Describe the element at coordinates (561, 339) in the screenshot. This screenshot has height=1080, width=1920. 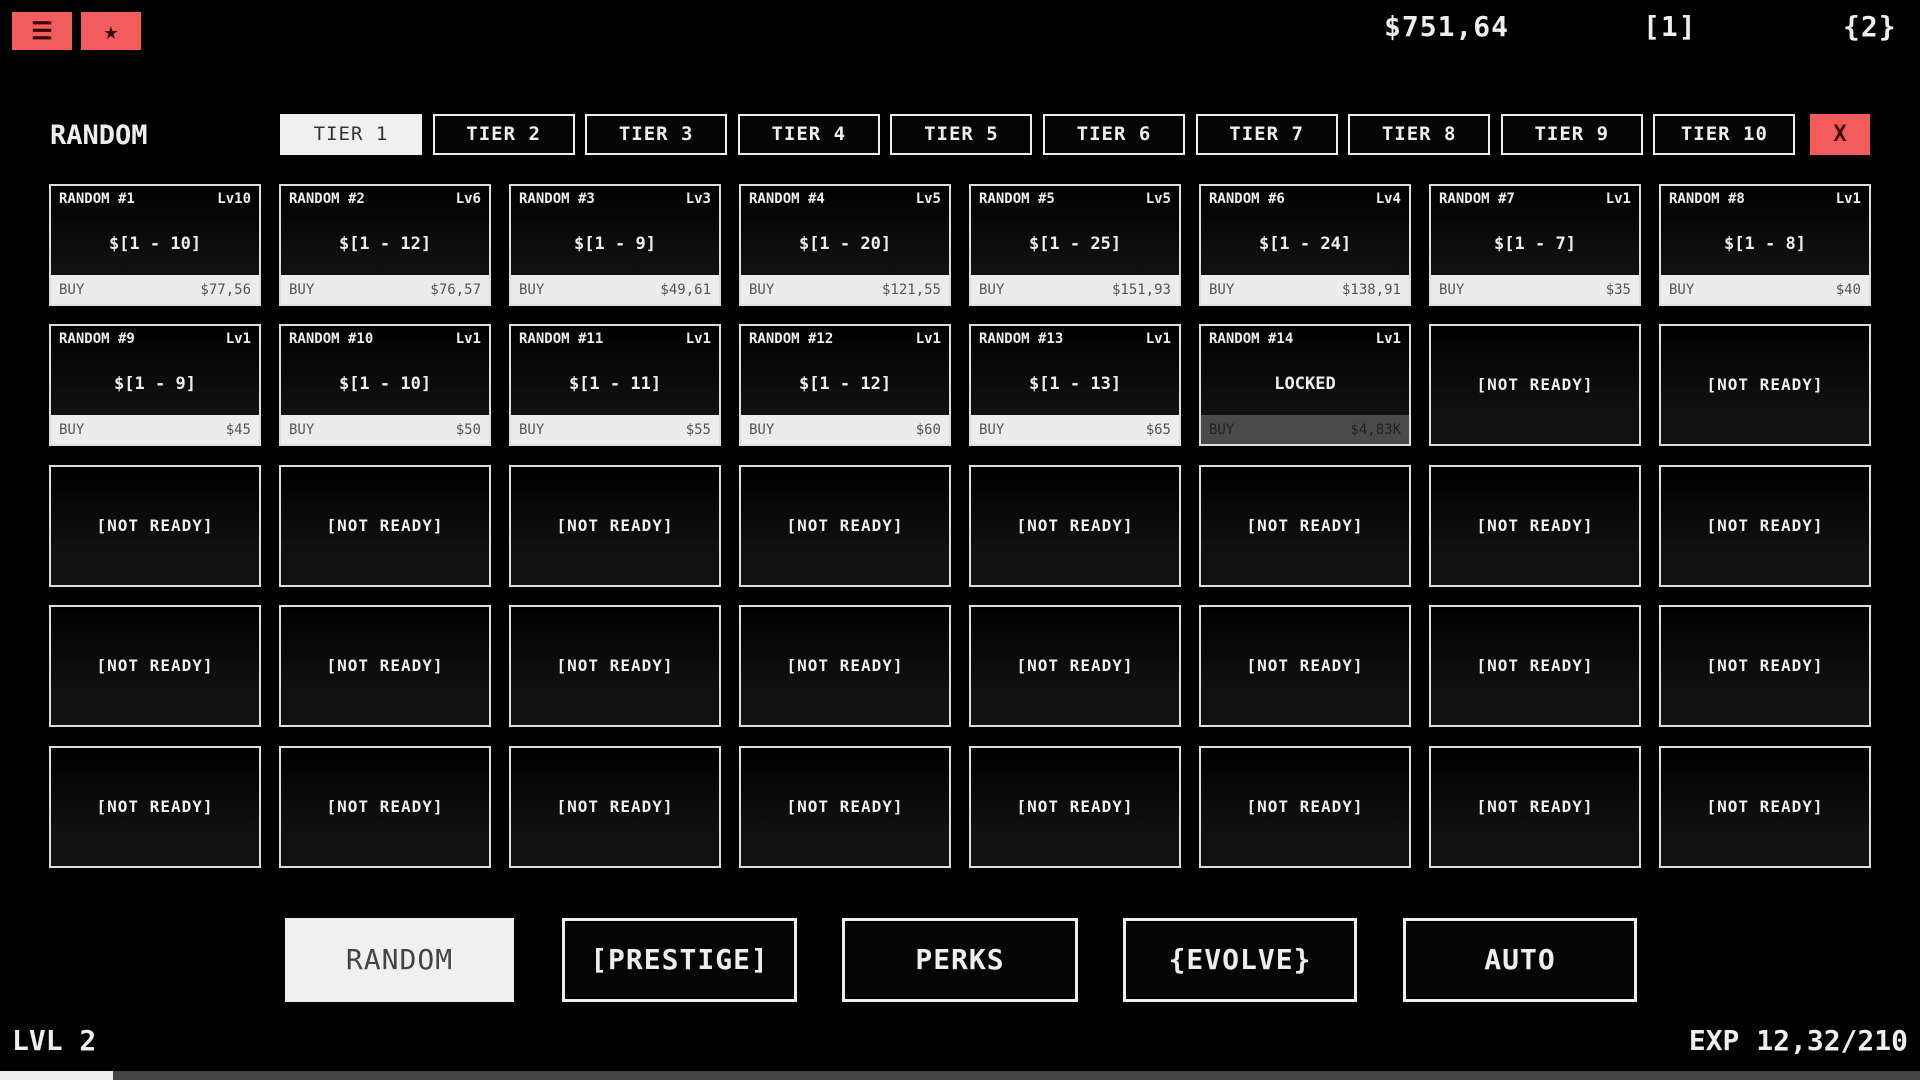
I see `generator-name: RANDOM #11` at that location.